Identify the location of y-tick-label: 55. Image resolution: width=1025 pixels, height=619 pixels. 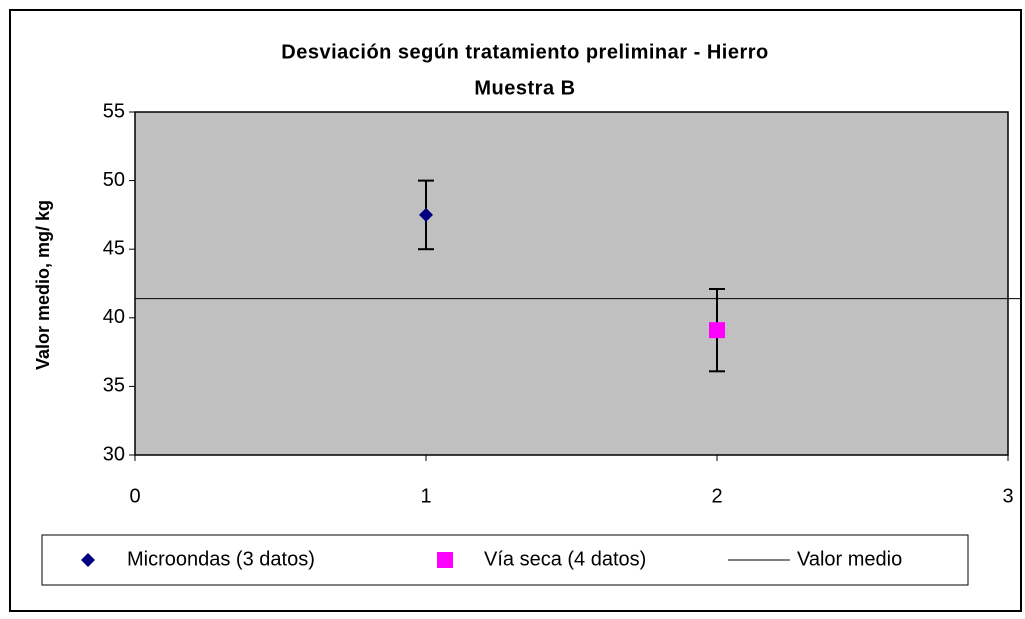
(114, 111).